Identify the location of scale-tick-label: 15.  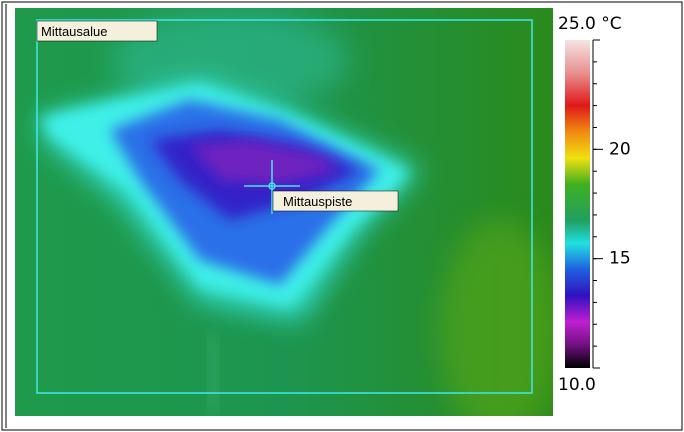
(620, 259).